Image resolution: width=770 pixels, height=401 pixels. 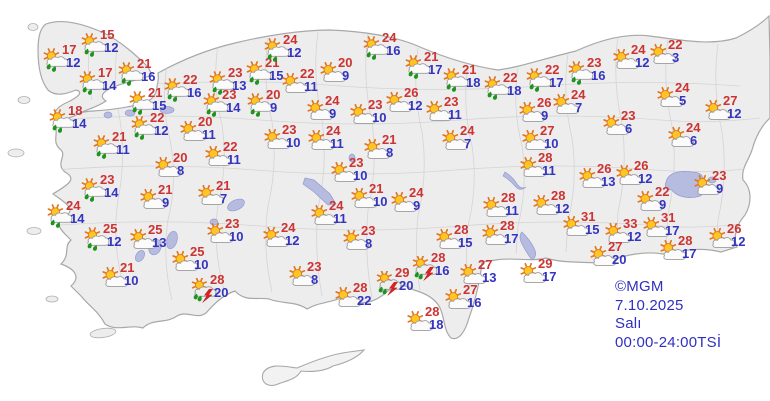 I want to click on low-temp: 3, so click(x=676, y=57).